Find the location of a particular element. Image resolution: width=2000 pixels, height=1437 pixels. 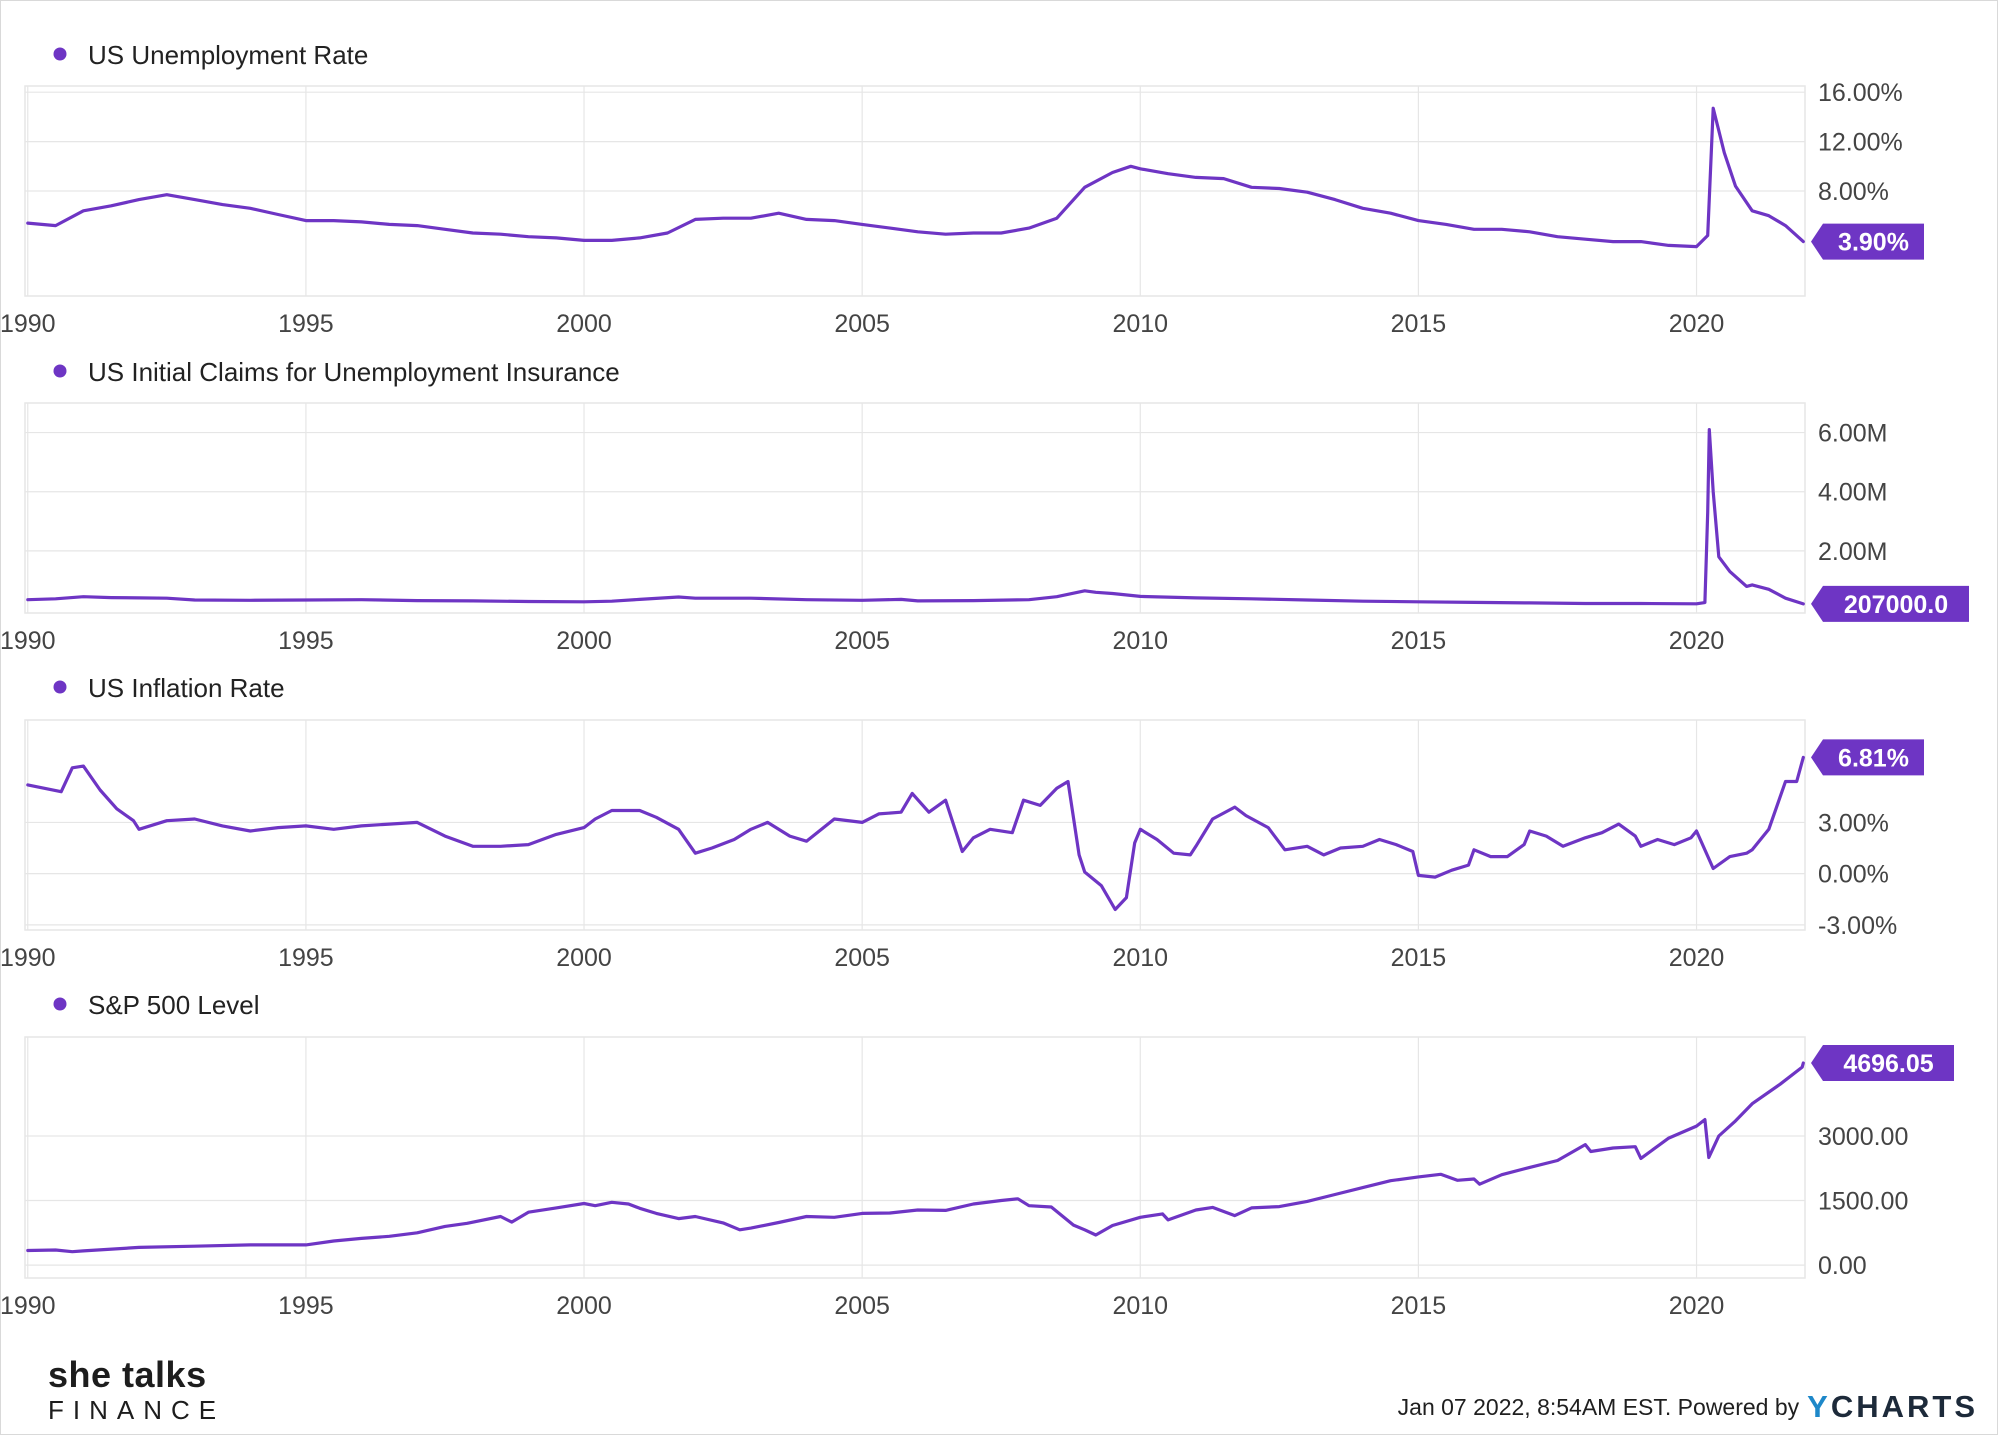

last-value-tag: 3.90% is located at coordinates (1867, 241).